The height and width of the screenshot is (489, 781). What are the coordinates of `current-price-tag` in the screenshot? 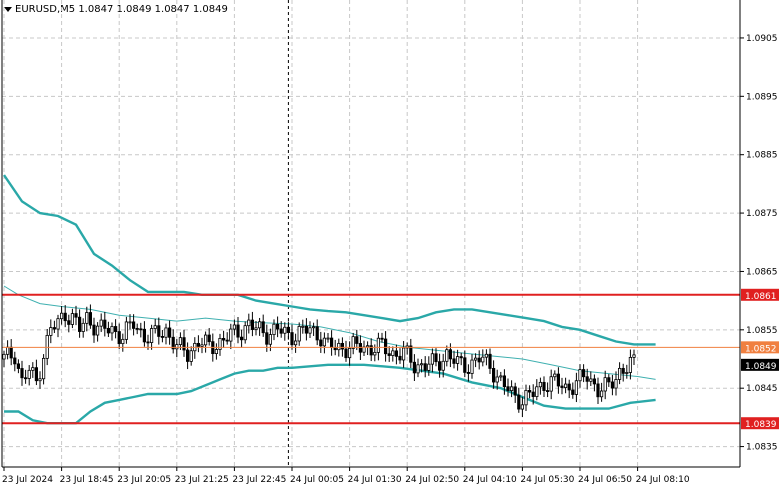 It's located at (760, 364).